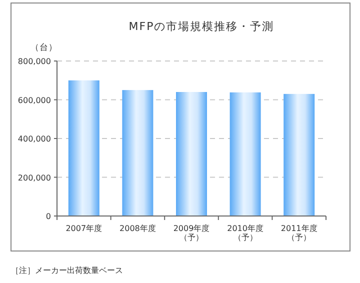  What do you see at coordinates (299, 233) in the screenshot?
I see `x-tick-label: 2011年度（予）` at bounding box center [299, 233].